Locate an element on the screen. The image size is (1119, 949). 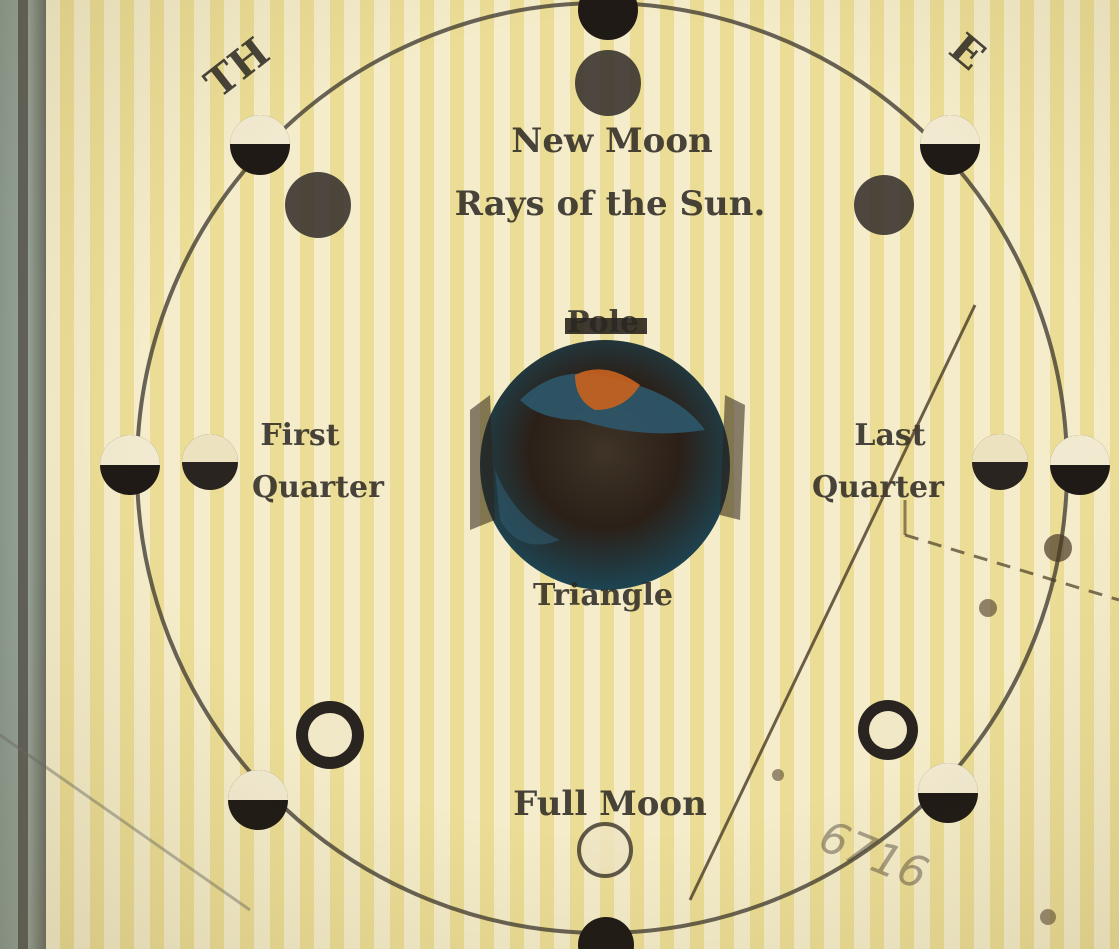
lower-left-scratch-line is located at coordinates (125, 822).